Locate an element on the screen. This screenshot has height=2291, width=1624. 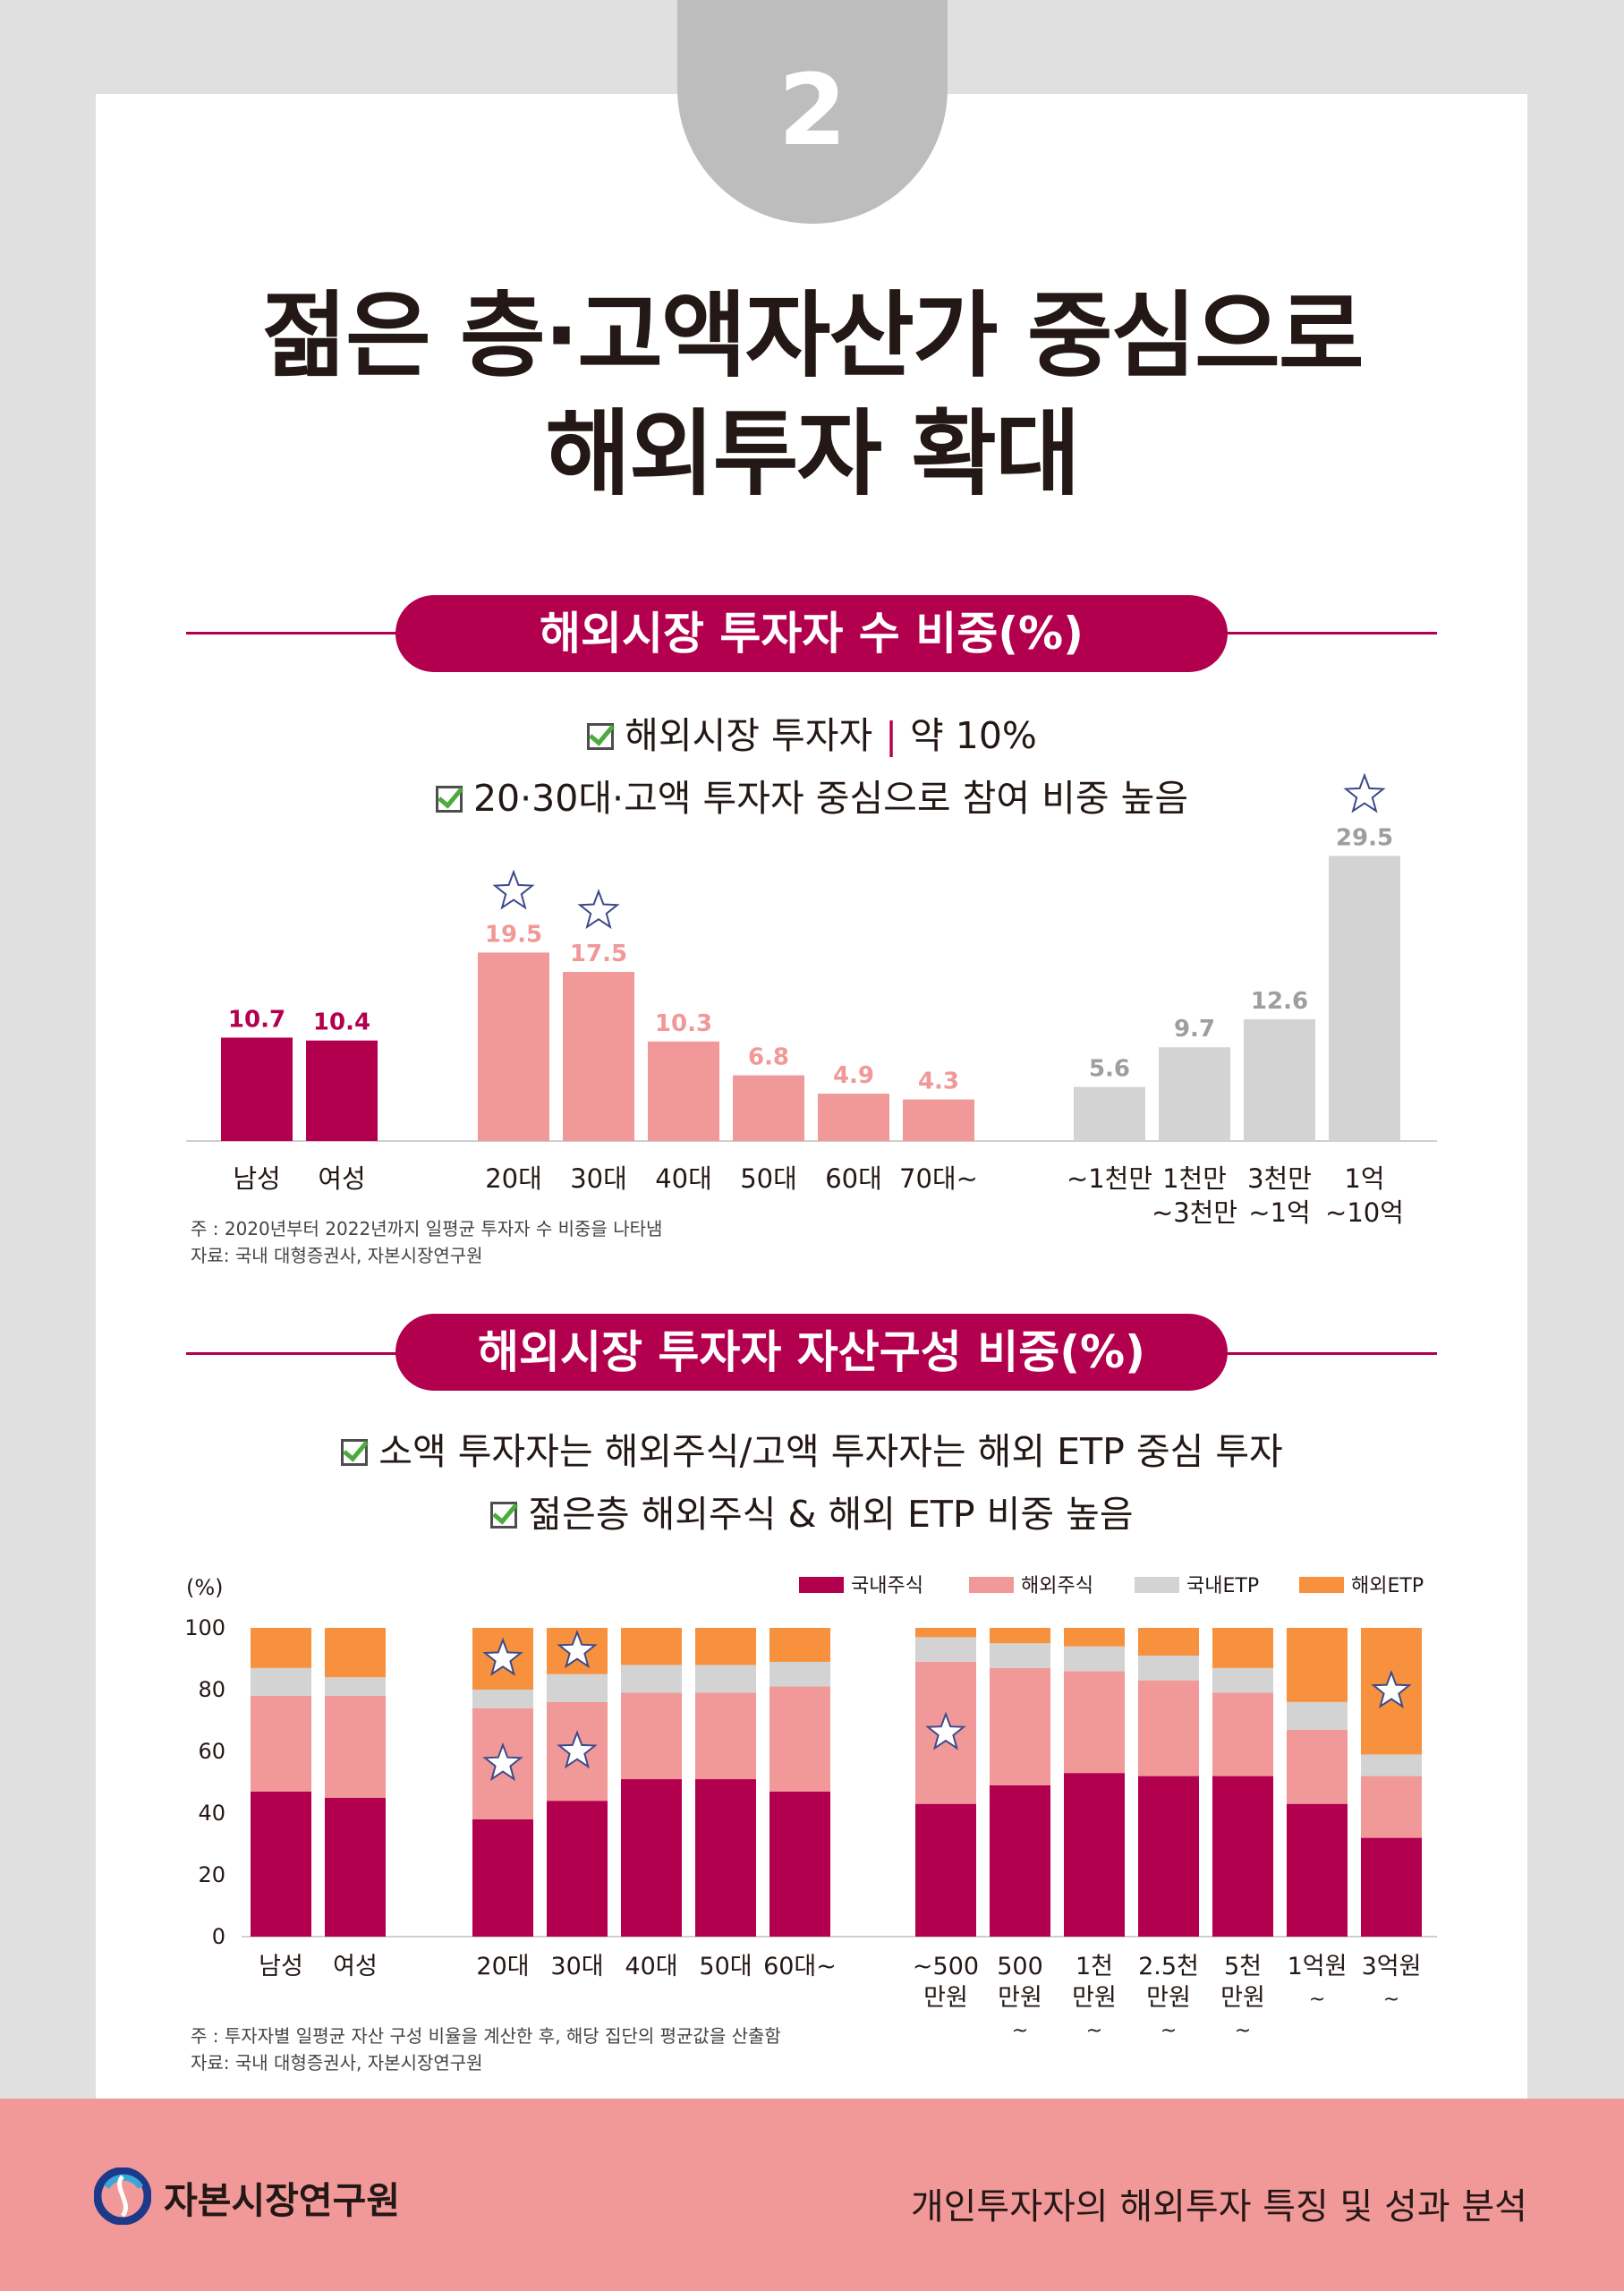
legend-label: 해외ETP is located at coordinates (1387, 1586).